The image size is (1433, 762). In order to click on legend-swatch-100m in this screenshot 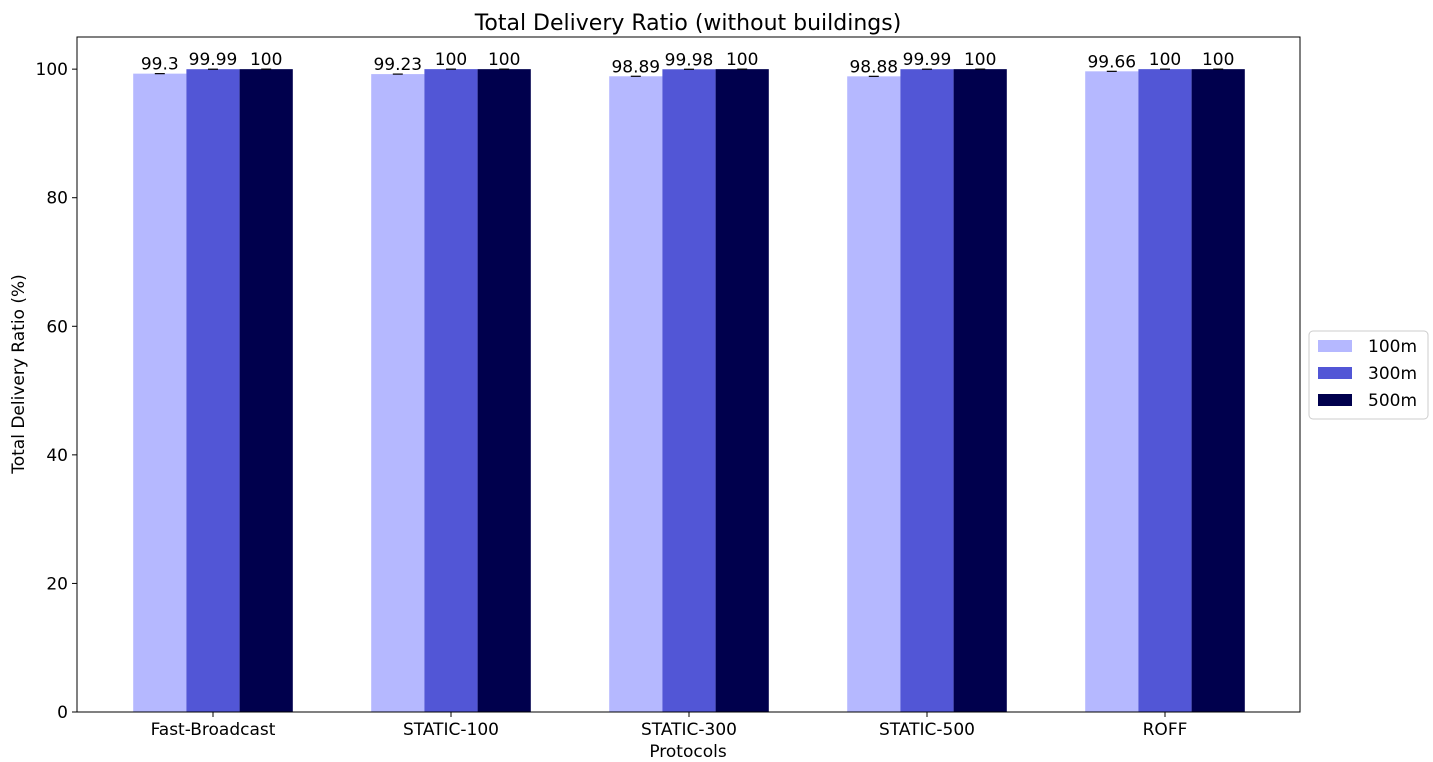, I will do `click(1335, 346)`.